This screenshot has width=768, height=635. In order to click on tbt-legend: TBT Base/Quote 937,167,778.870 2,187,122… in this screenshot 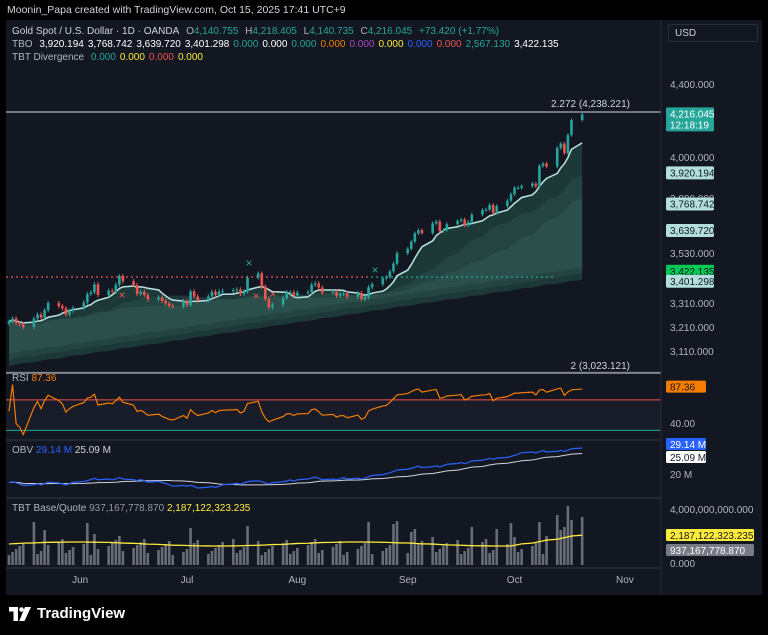, I will do `click(131, 508)`.